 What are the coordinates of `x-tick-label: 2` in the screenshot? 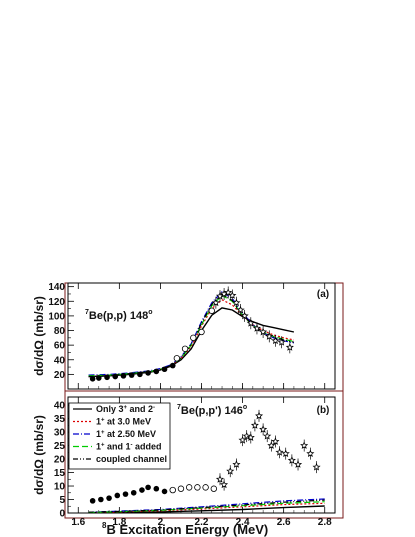 It's located at (161, 522).